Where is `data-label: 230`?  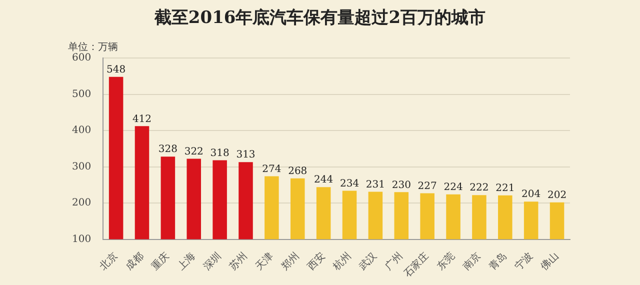 data-label: 230 is located at coordinates (401, 185).